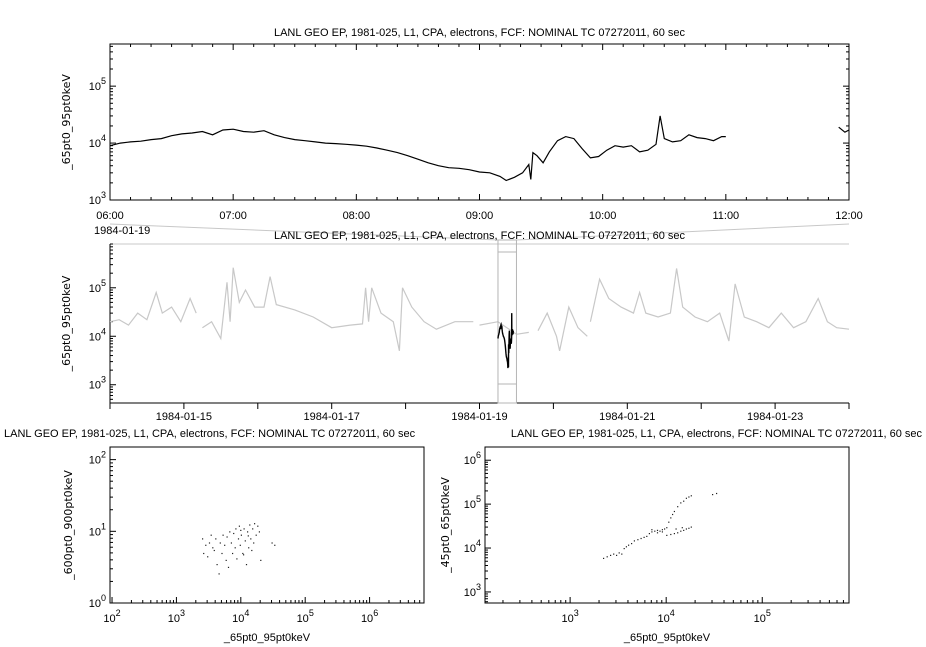 The width and height of the screenshot is (926, 647). Describe the element at coordinates (233, 216) in the screenshot. I see `x-tick-label: 07:00` at that location.